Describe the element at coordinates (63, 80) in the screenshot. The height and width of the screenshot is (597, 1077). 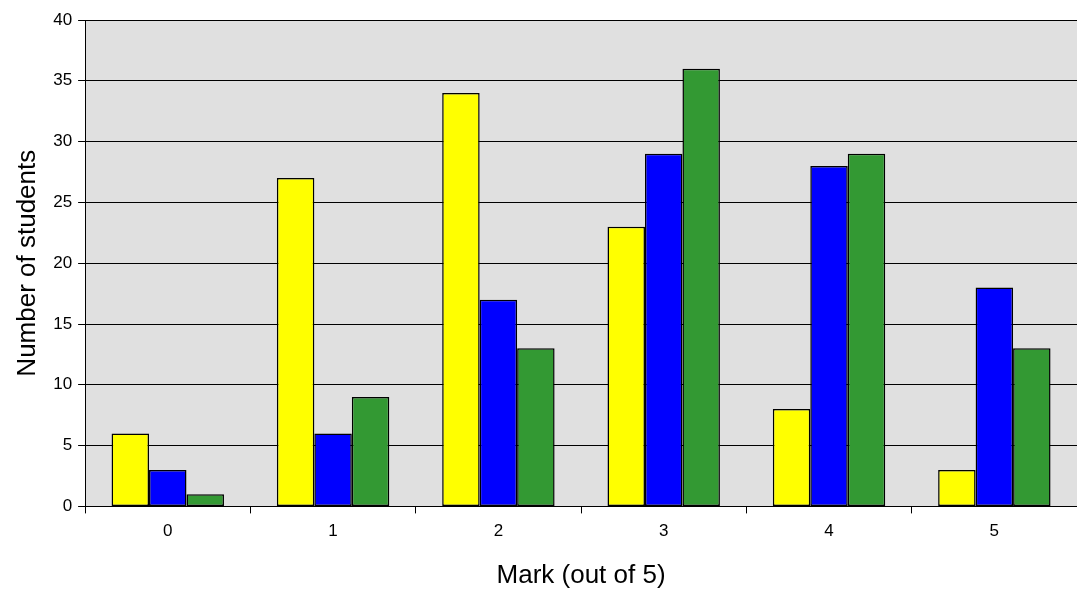
I see `y-tick-label: 35` at that location.